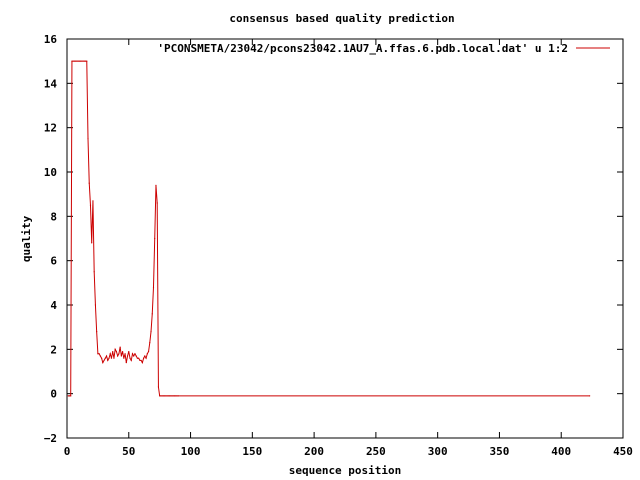  What do you see at coordinates (53, 394) in the screenshot?
I see `y-tick-label: 0` at bounding box center [53, 394].